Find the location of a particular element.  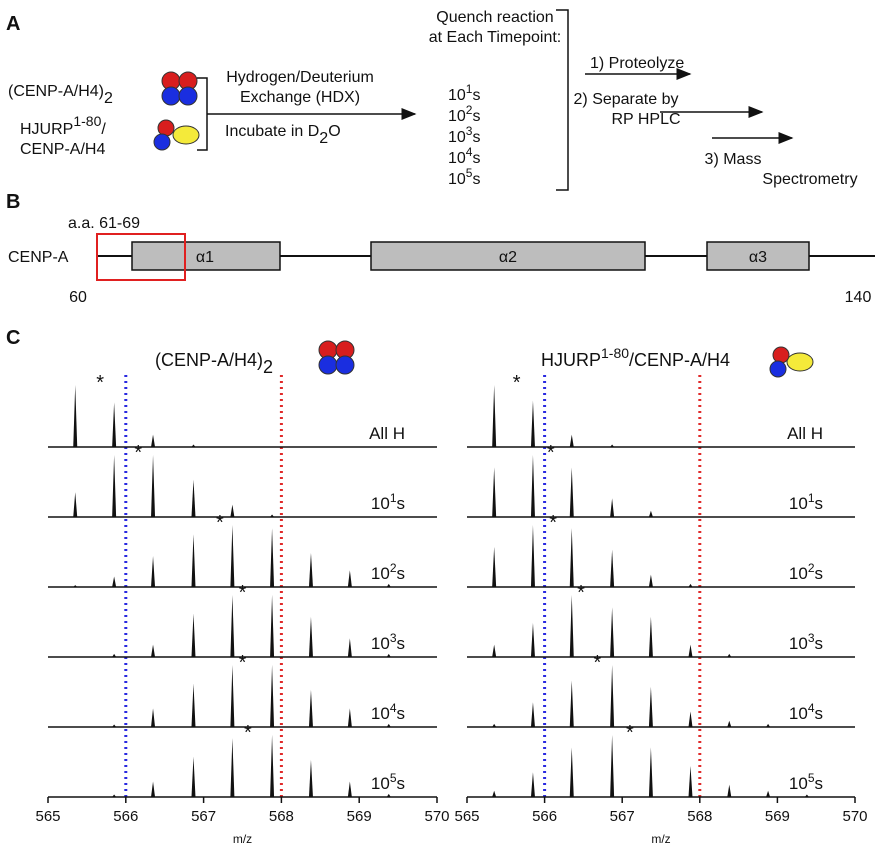

helix is located at coordinates (508, 256).